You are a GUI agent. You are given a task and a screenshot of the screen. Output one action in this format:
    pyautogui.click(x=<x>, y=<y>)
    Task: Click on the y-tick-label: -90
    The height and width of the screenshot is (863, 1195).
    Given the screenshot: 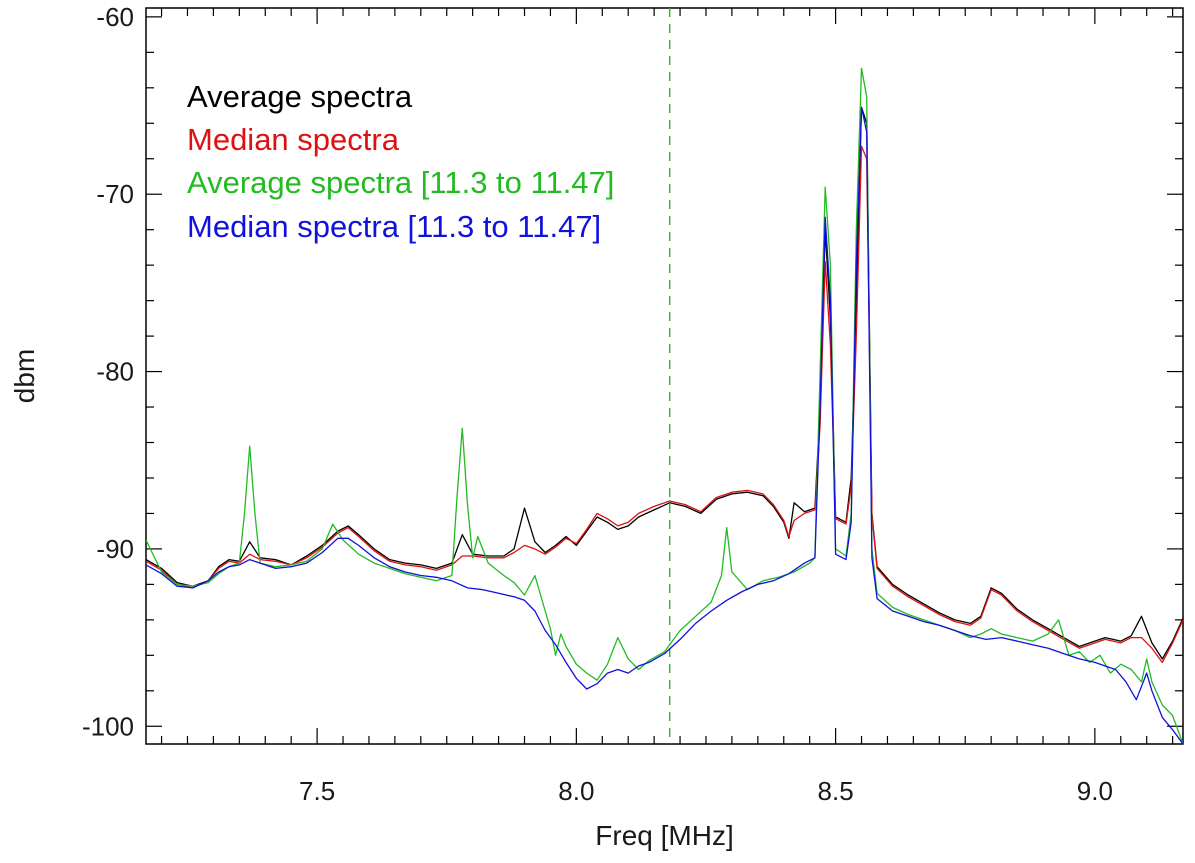 What is the action you would take?
    pyautogui.click(x=115, y=549)
    